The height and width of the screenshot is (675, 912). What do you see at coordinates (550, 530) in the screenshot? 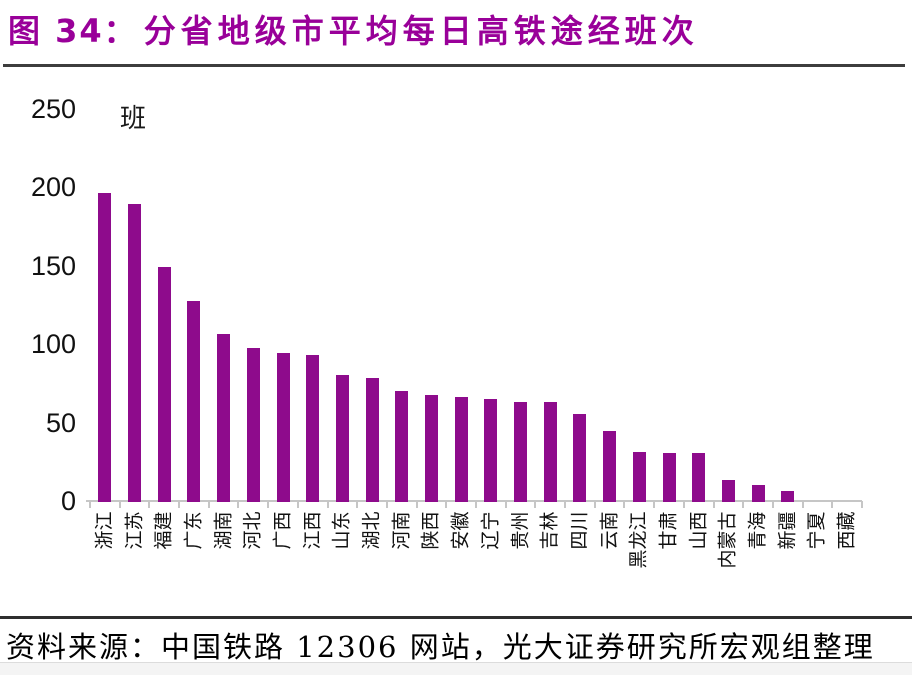
I see `x-axis-label-吉林: 吉林` at bounding box center [550, 530].